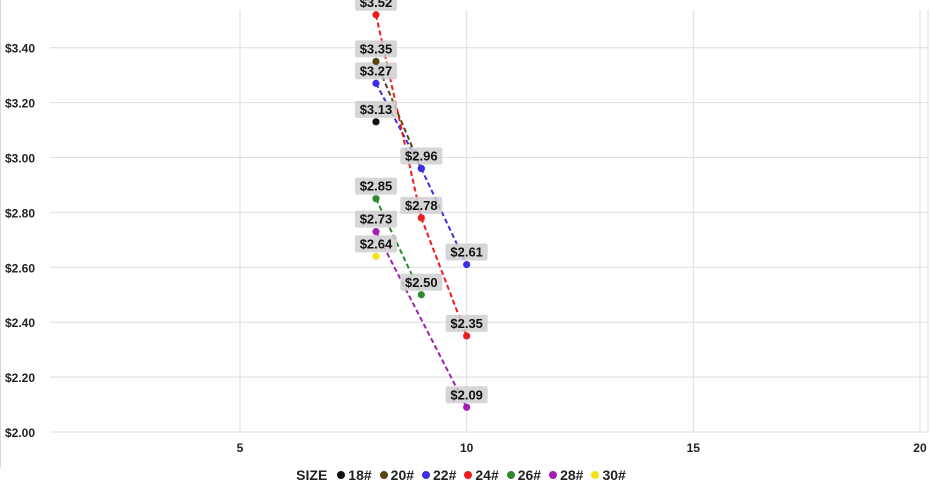 The image size is (930, 490). I want to click on y-tick-label: $3.20, so click(20, 104).